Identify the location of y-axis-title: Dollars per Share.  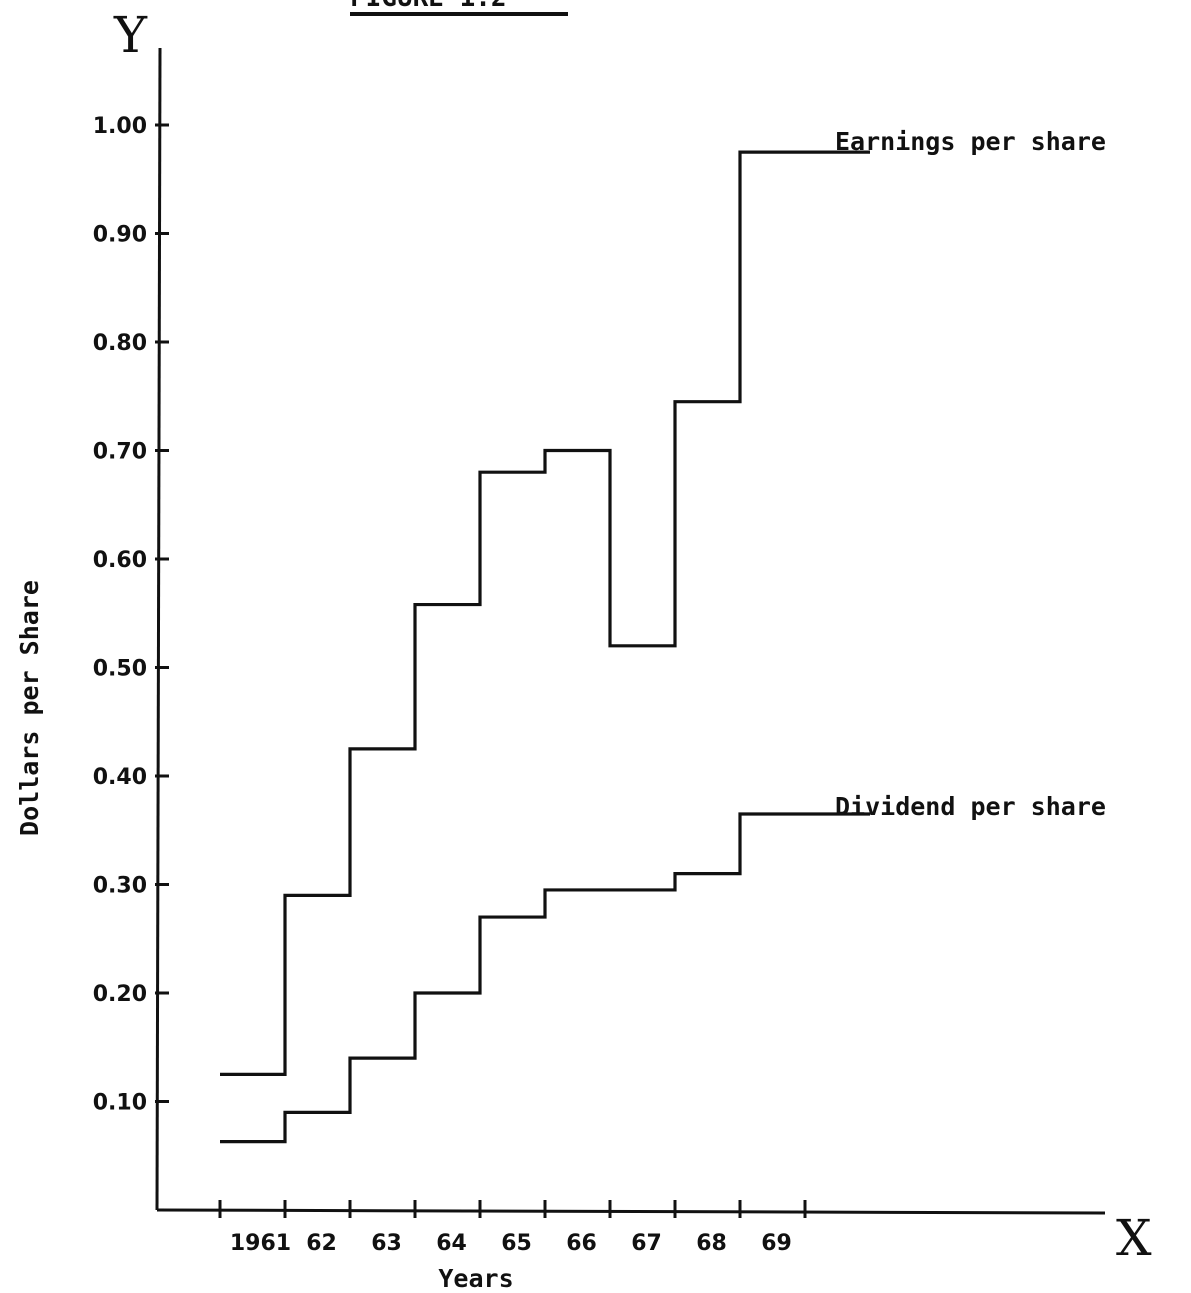
(29, 708).